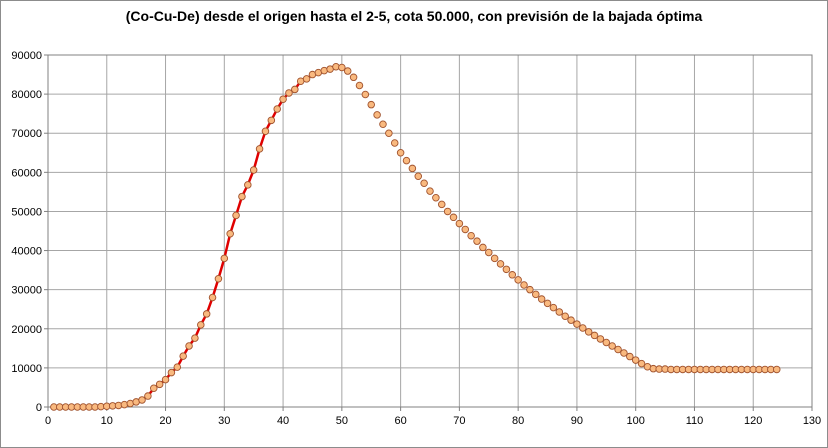 The height and width of the screenshot is (448, 828). What do you see at coordinates (459, 421) in the screenshot?
I see `x-tick-label: 70` at bounding box center [459, 421].